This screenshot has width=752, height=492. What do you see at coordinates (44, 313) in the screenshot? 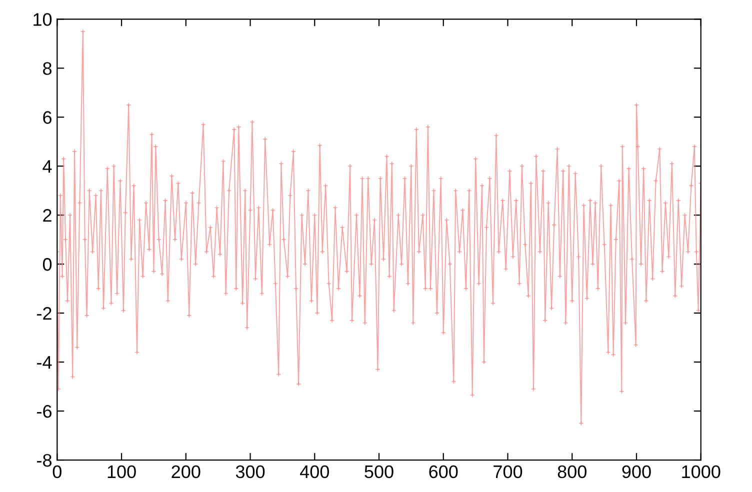
I see `y-tick-label: -2` at bounding box center [44, 313].